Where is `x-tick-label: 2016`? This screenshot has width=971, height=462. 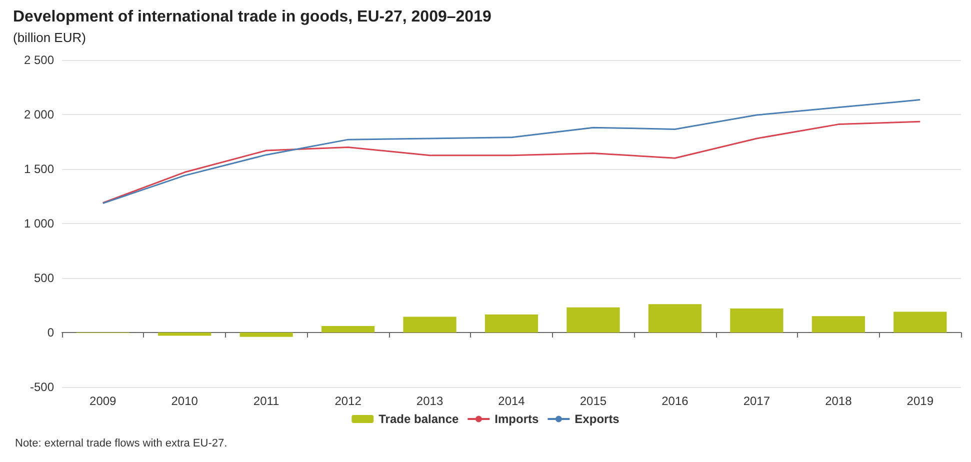 x-tick-label: 2016 is located at coordinates (675, 401).